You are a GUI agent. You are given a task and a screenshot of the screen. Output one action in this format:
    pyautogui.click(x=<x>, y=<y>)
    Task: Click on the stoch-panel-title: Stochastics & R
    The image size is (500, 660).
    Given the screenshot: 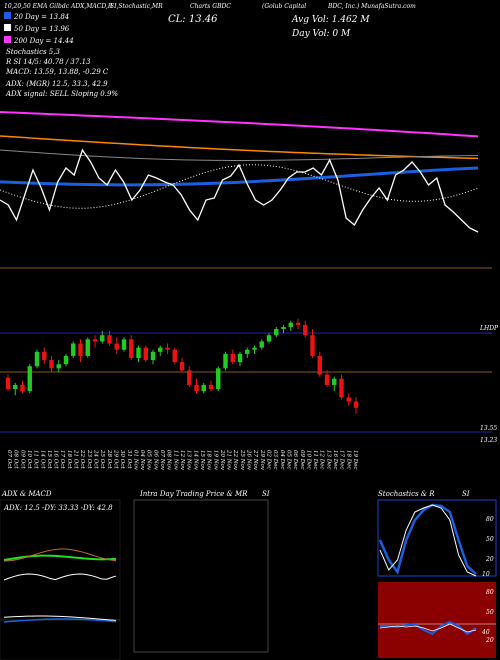 What is the action you would take?
    pyautogui.click(x=406, y=494)
    